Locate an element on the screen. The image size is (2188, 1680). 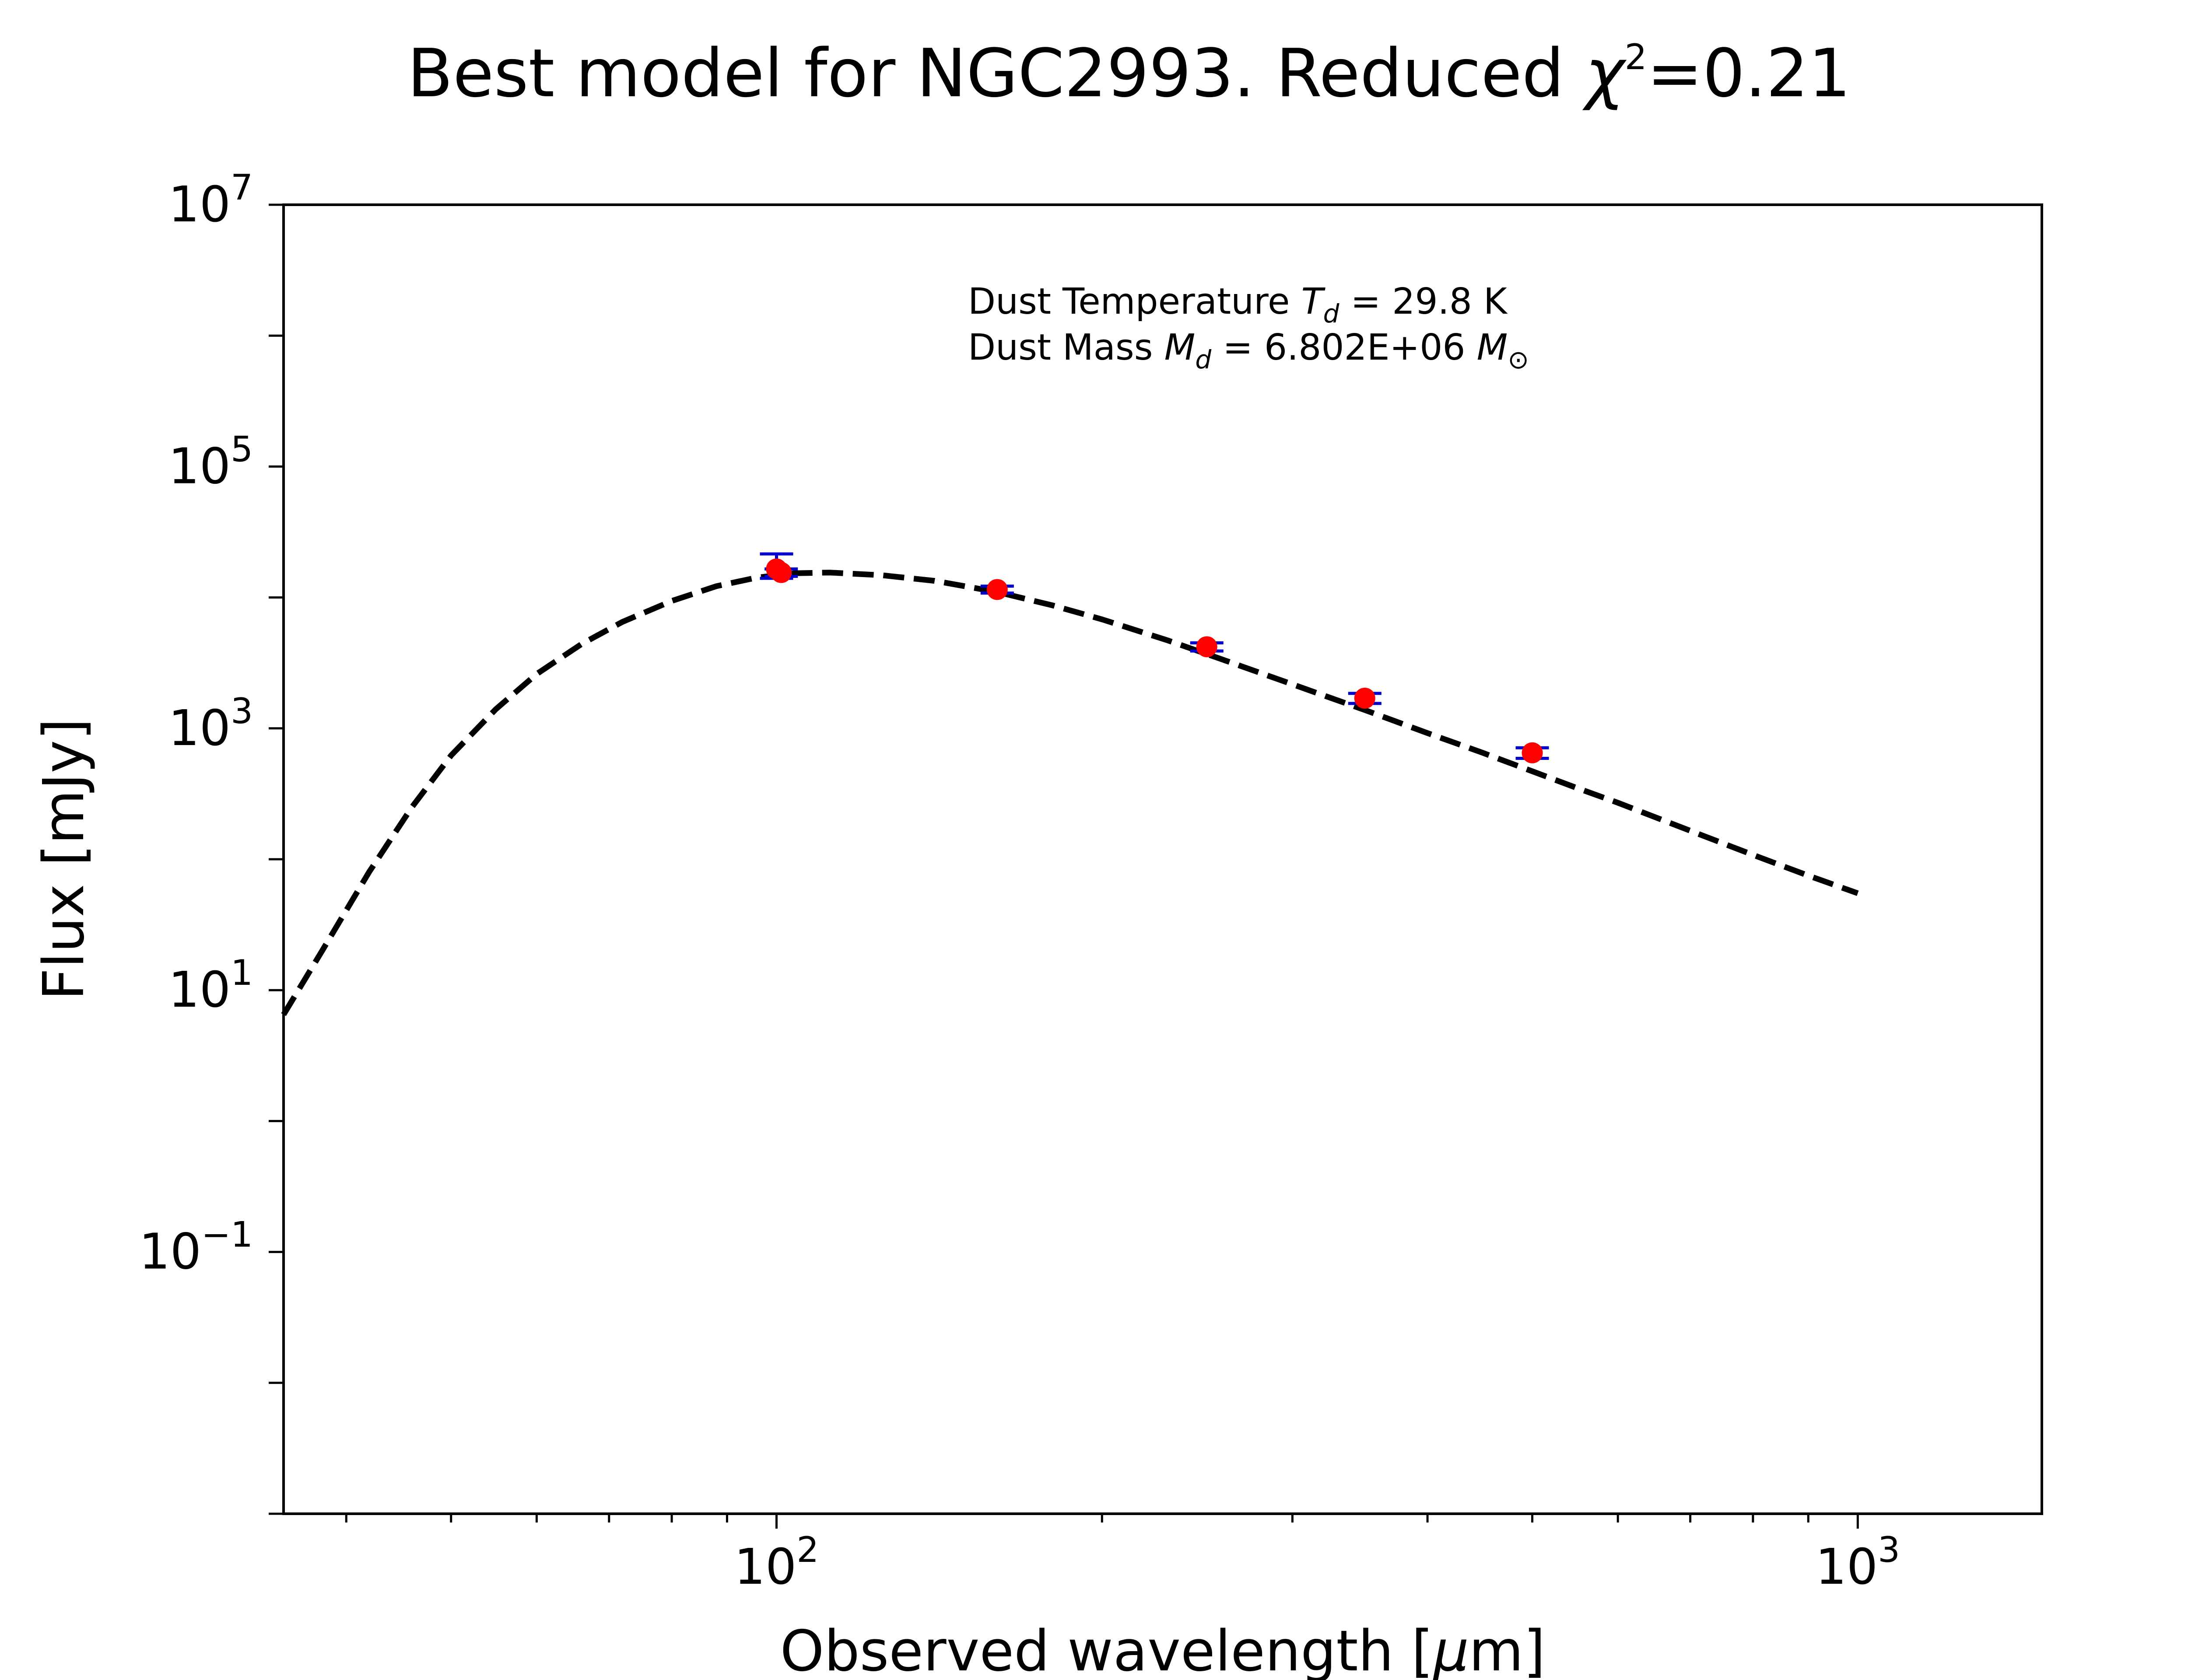
x-tick-label: 10³ is located at coordinates (1858, 1563).